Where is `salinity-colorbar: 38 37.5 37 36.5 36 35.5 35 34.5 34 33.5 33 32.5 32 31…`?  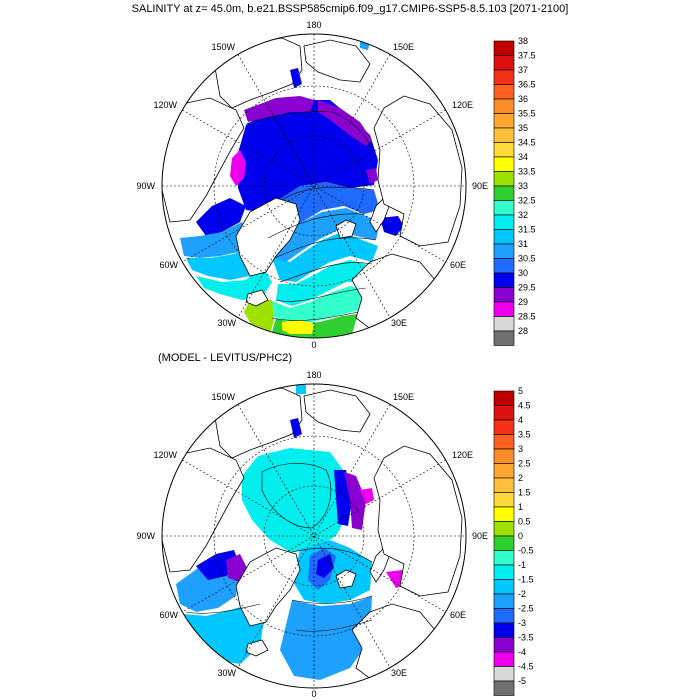
salinity-colorbar: 38 37.5 37 36.5 36 35.5 35 34.5 34 33.5 33 32.5 32 31… is located at coordinates (514, 191).